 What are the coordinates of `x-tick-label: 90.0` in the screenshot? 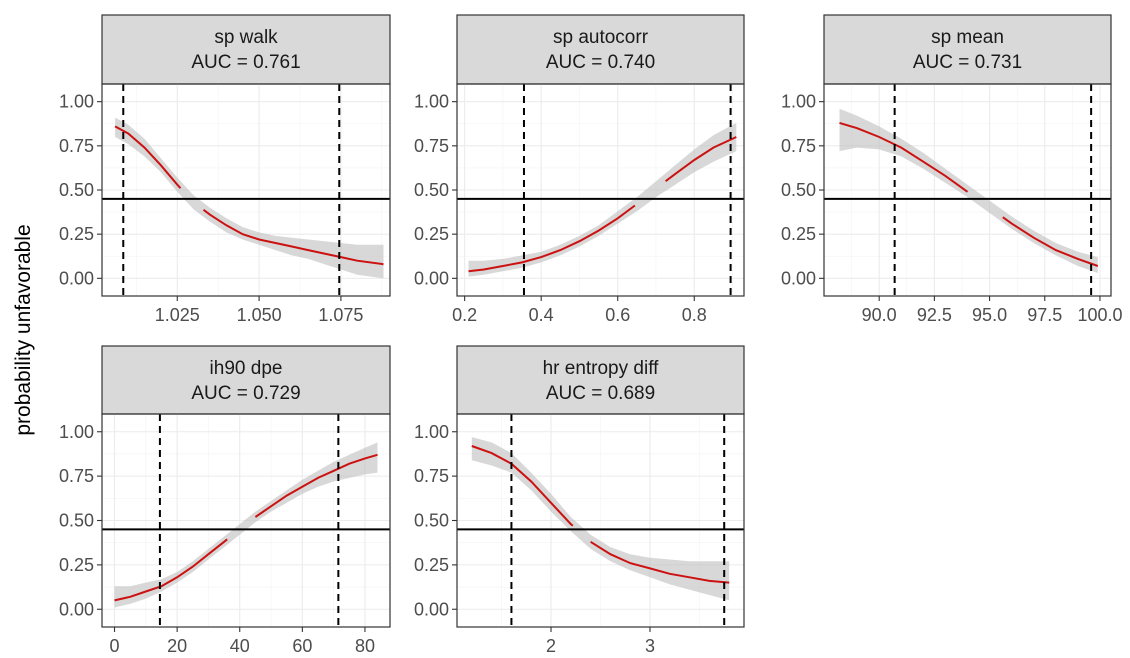 It's located at (879, 315).